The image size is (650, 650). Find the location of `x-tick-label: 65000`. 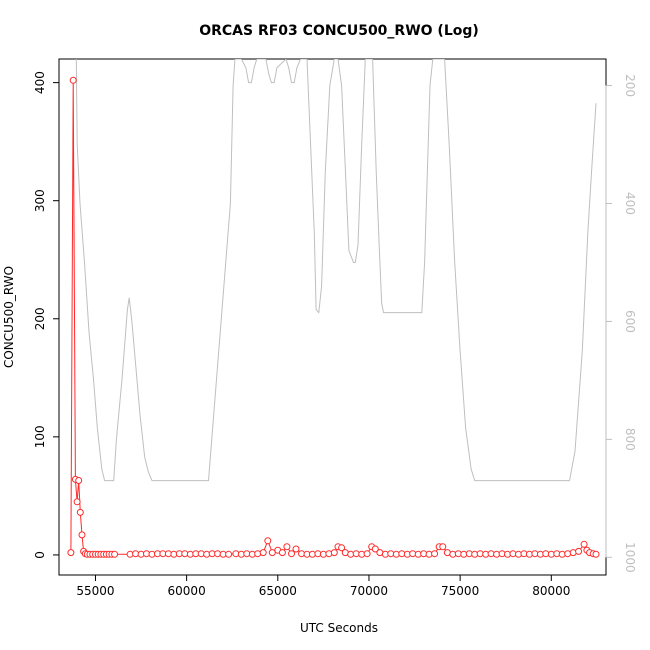

x-tick-label: 65000 is located at coordinates (278, 591).